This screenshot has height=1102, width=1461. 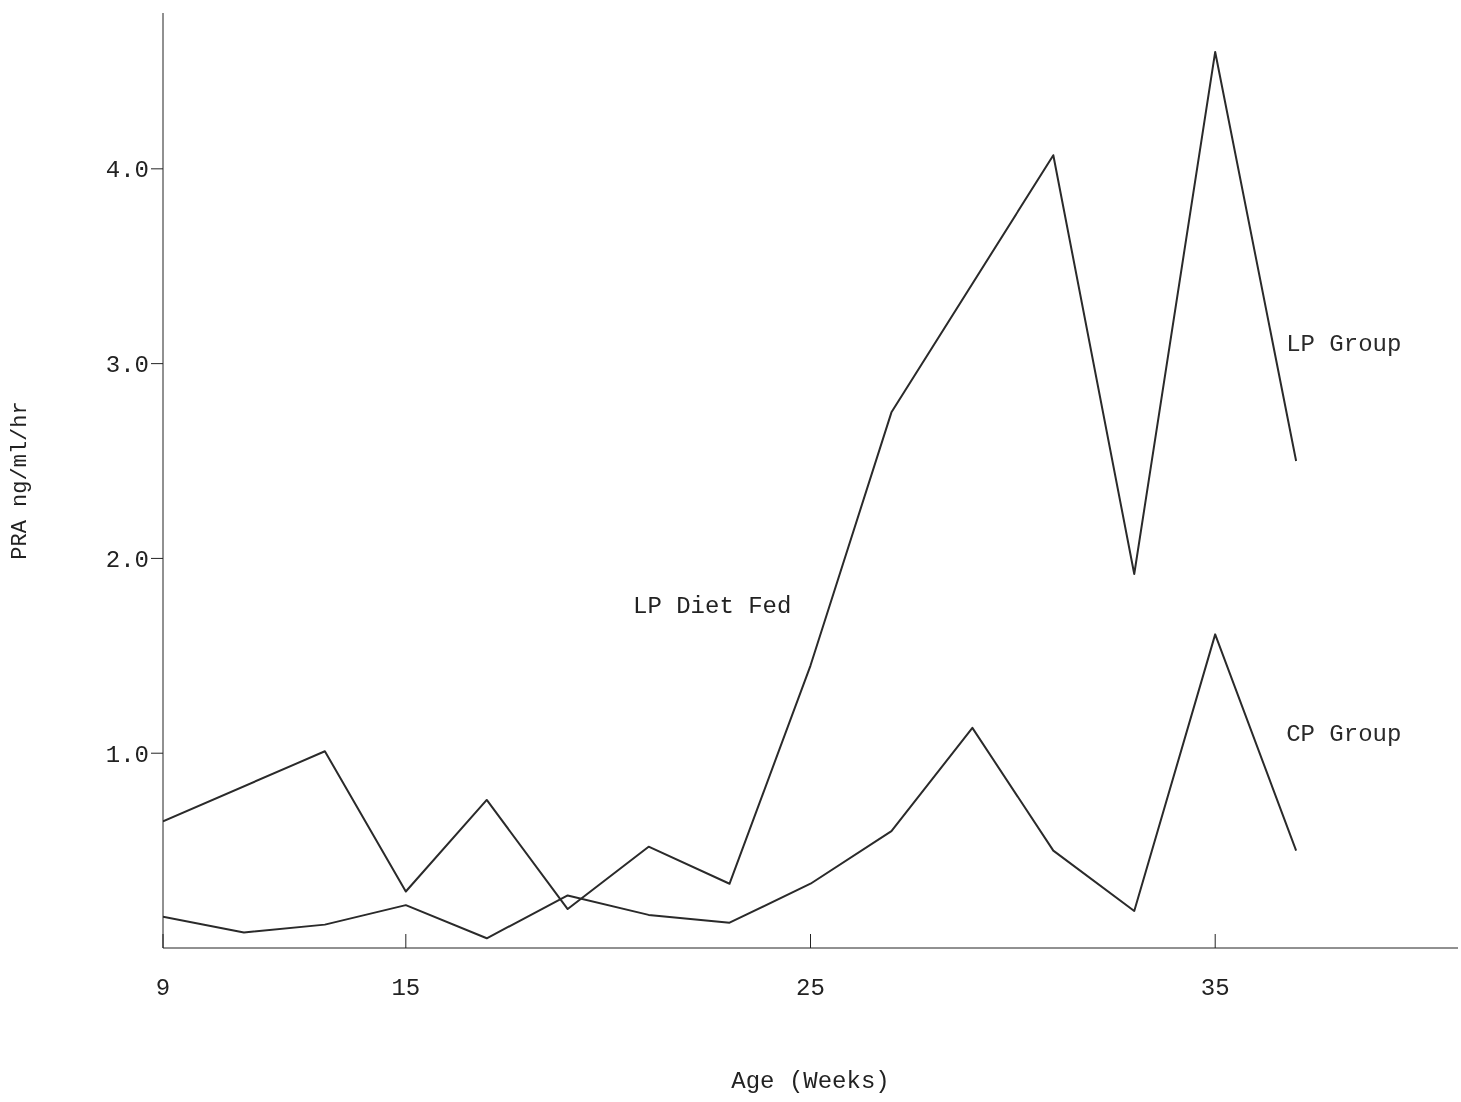 I want to click on y-tick-label: 4.0, so click(x=127, y=171).